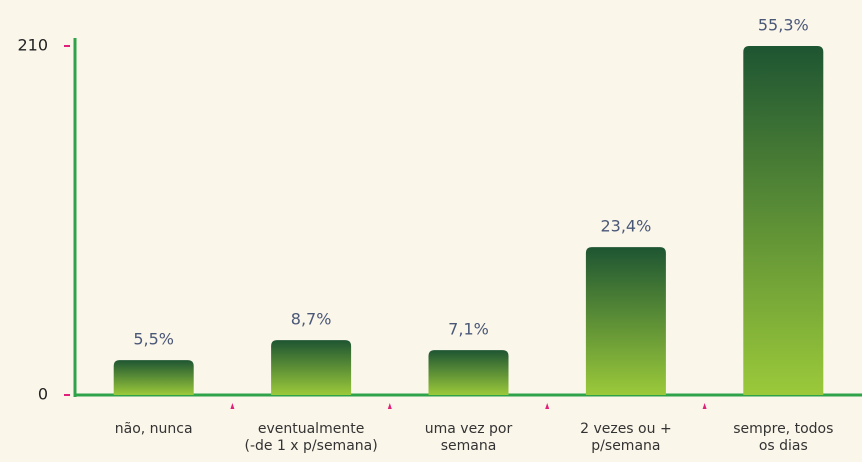 This screenshot has width=862, height=462. Describe the element at coordinates (311, 437) in the screenshot. I see `x-tick-label: eventualmente (-de 1 x p/semana)` at that location.